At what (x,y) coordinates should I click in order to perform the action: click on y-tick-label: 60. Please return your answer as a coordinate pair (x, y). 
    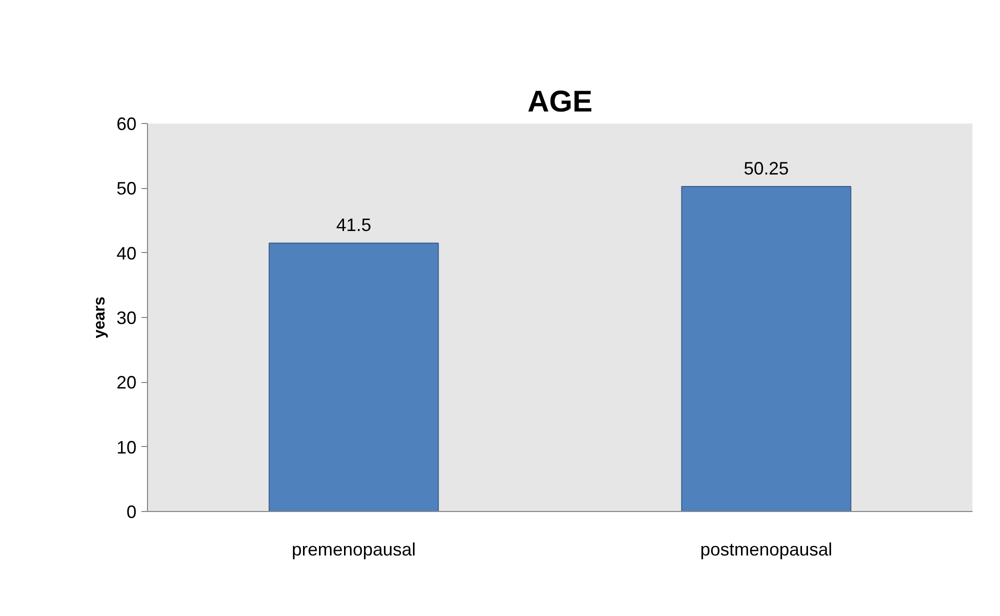
    Looking at the image, I should click on (126, 124).